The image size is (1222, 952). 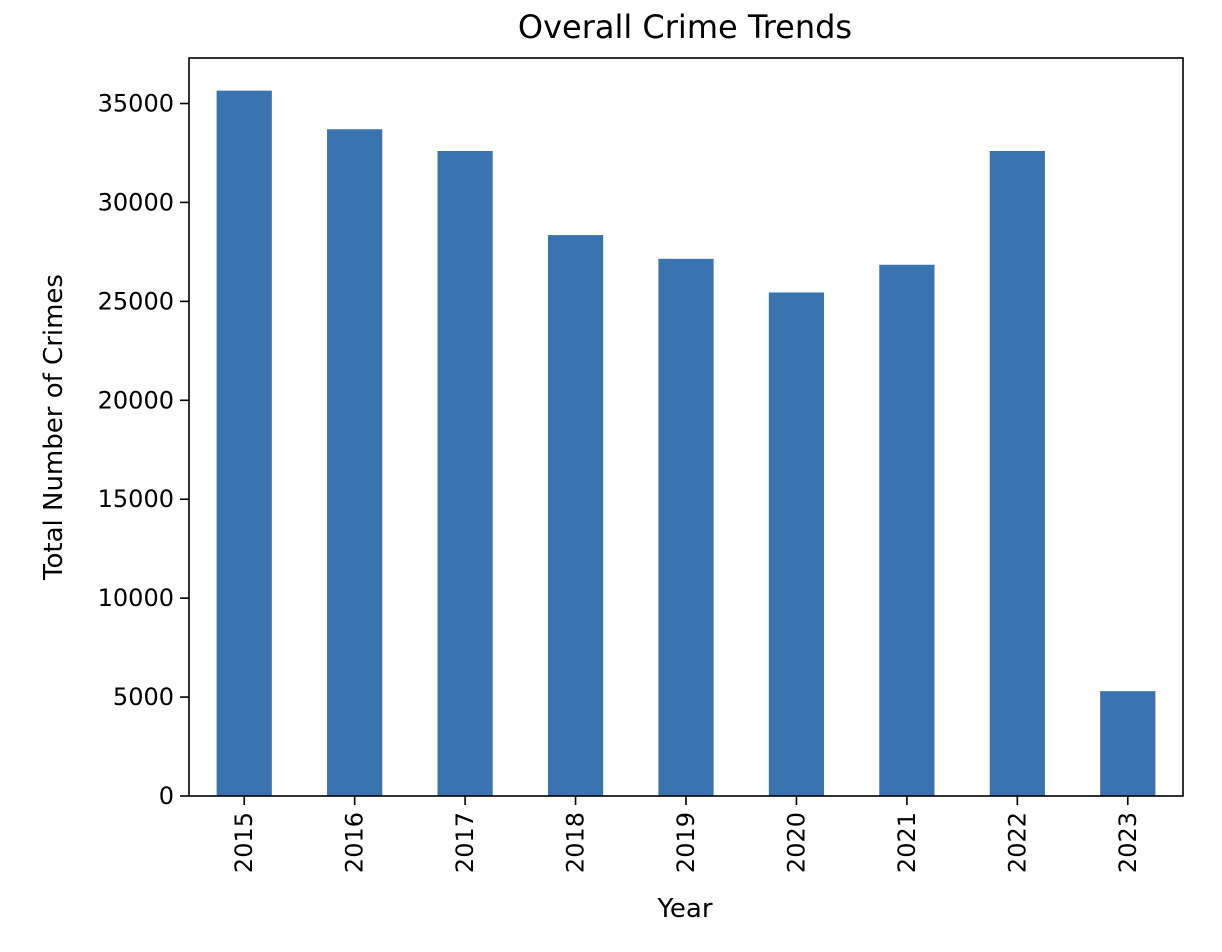 I want to click on x-axis-ticks: 2015 2016 2017 2018 2019 2020 2021 2022 2023, so click(x=686, y=834).